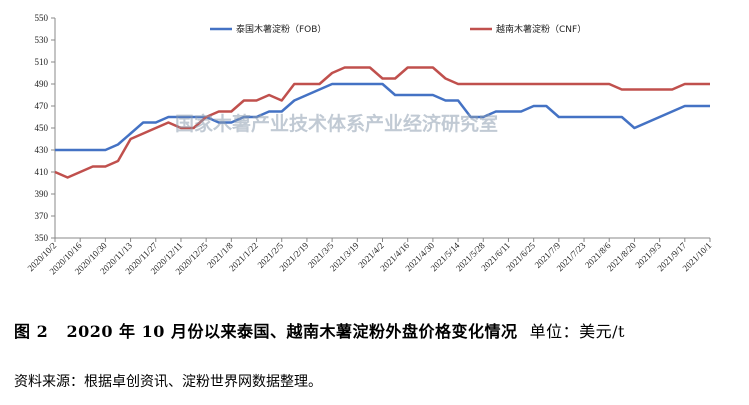 Image resolution: width=749 pixels, height=405 pixels. I want to click on y-tick-label: 430, so click(42, 150).